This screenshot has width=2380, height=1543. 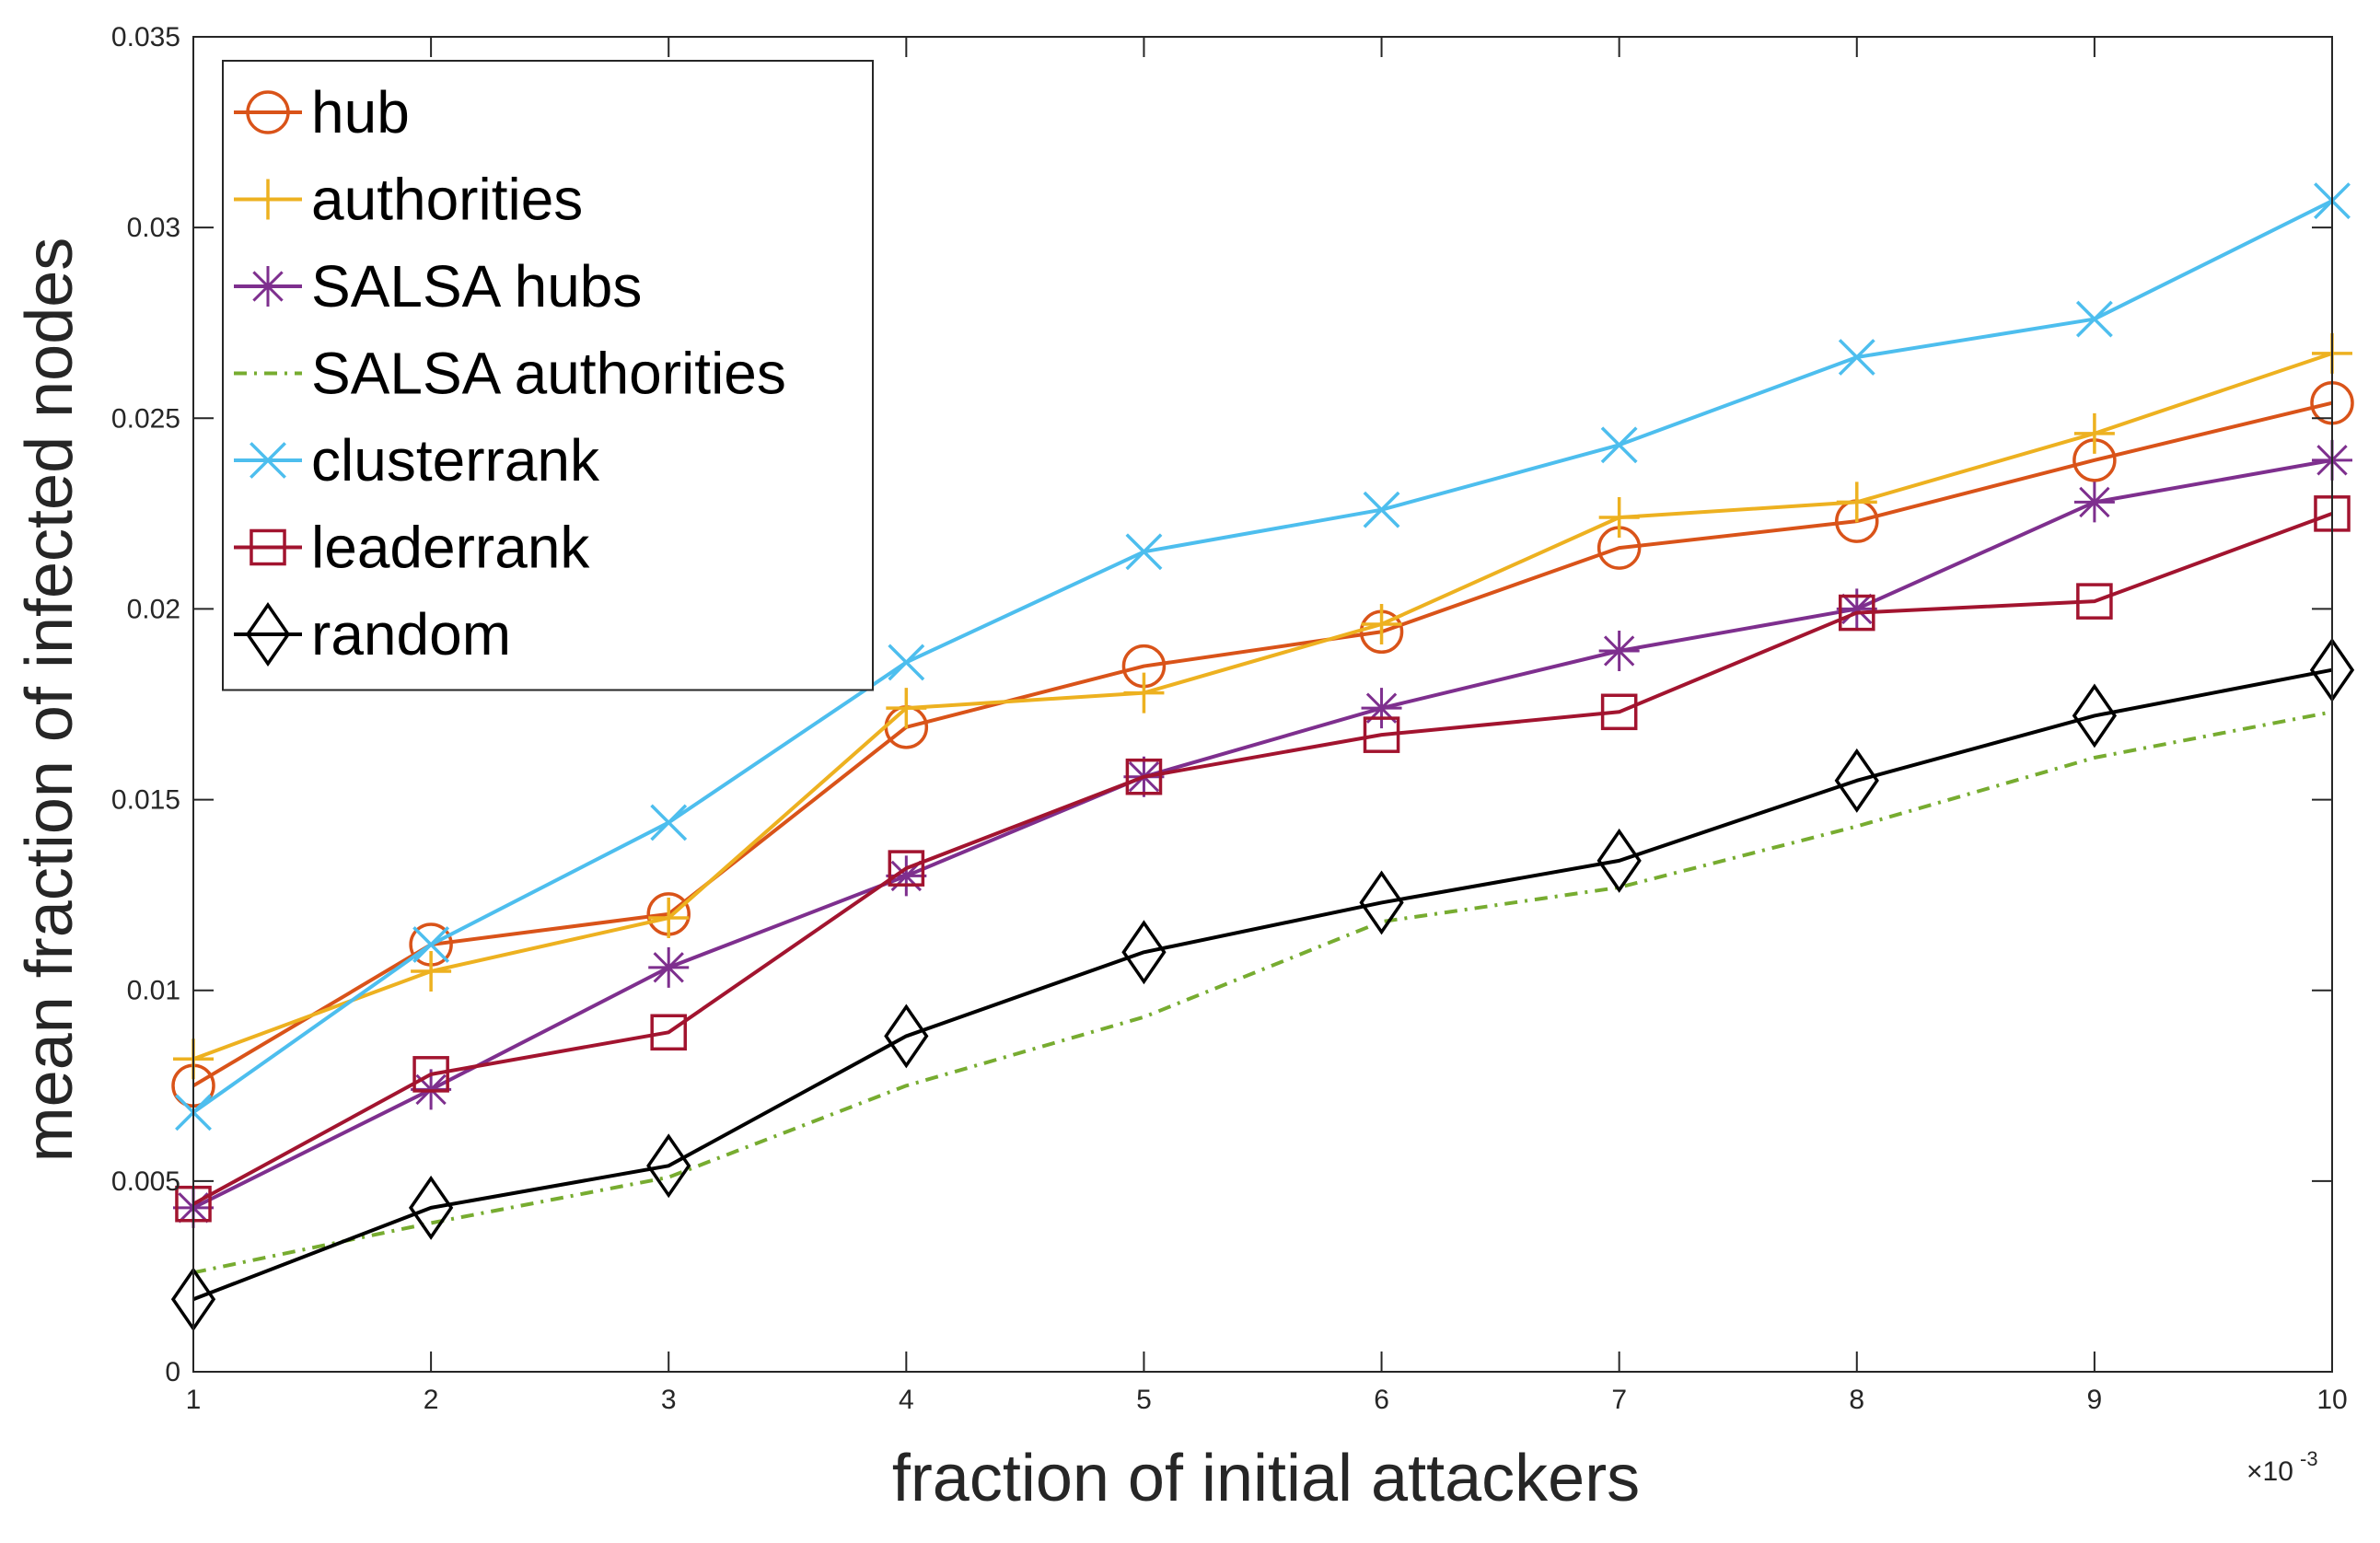 What do you see at coordinates (153, 991) in the screenshot?
I see `y-tick-label: 0.01` at bounding box center [153, 991].